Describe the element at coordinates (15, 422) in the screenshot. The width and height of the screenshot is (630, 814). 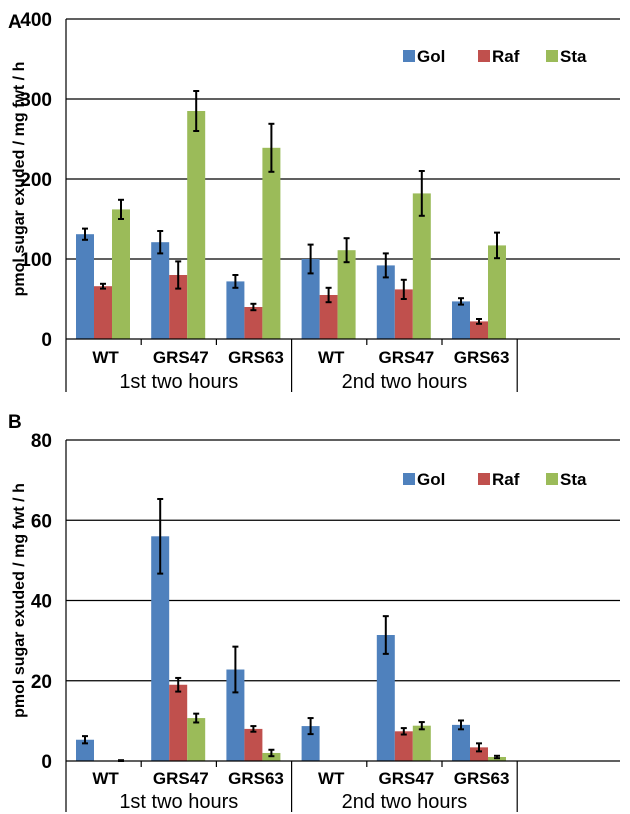
I see `panel-letter: B` at that location.